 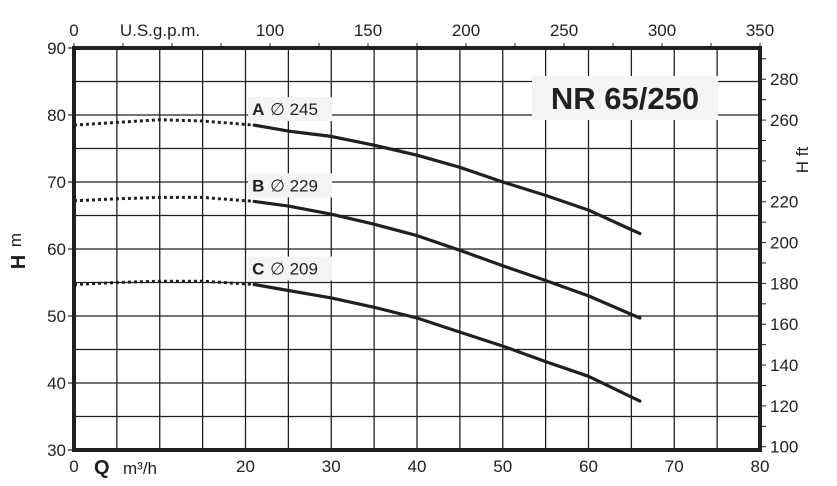 I want to click on y-tick-label: 80, so click(x=56, y=115).